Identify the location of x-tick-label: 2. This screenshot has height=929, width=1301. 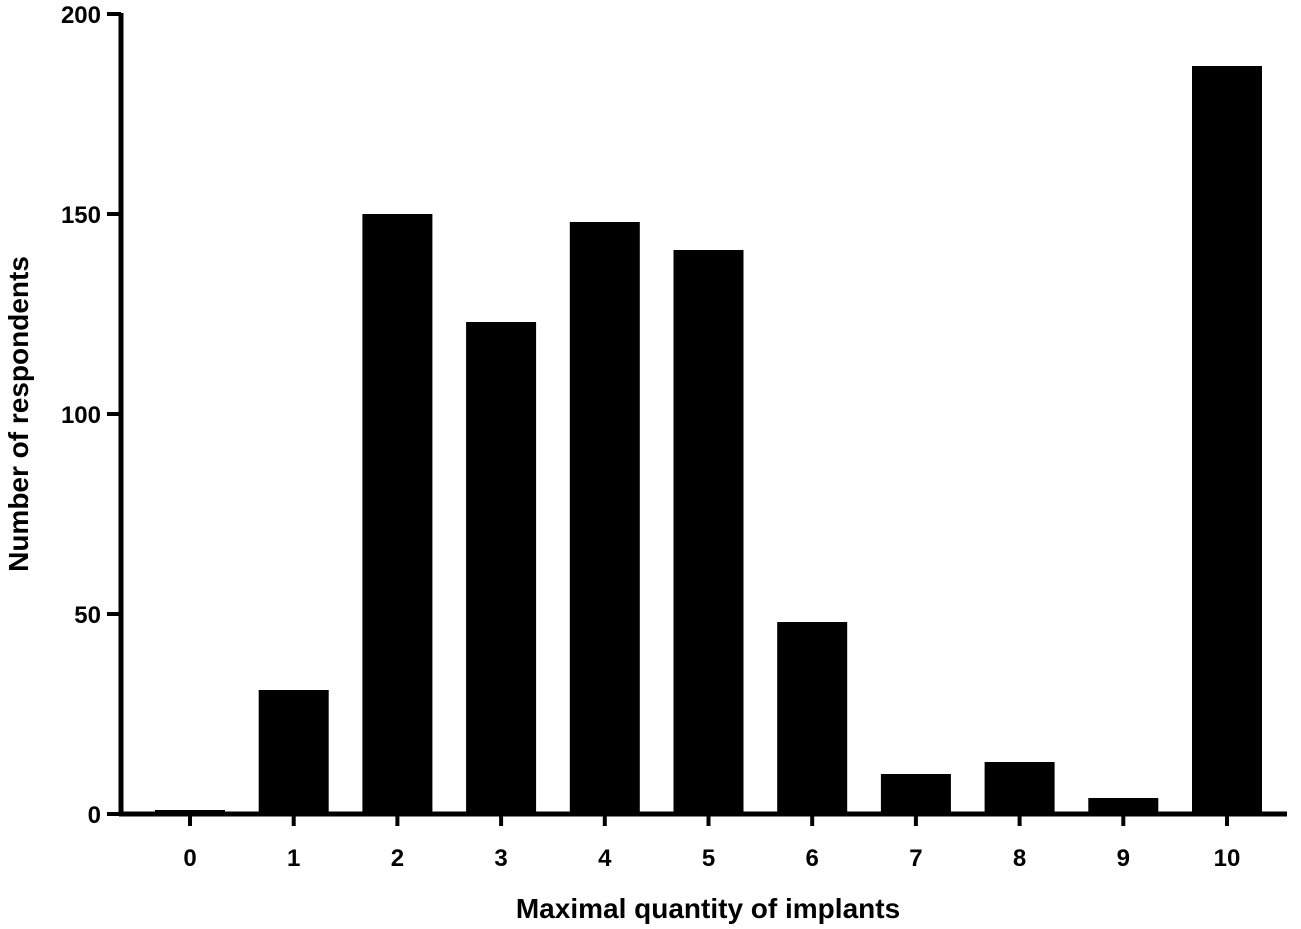
(397, 858).